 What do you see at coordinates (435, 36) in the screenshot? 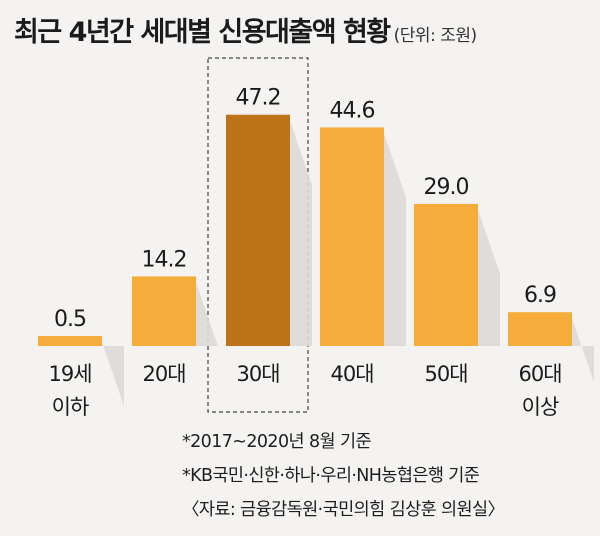
I see `unit-label: (단위: 조원)` at bounding box center [435, 36].